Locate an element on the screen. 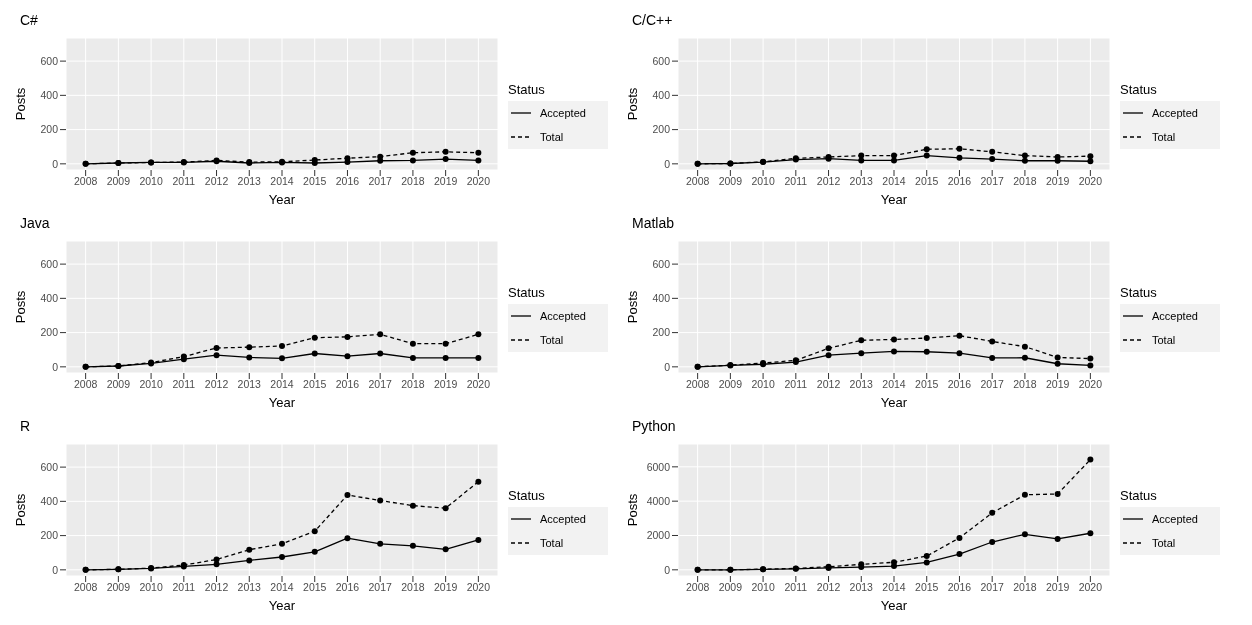  chart-title: Java is located at coordinates (35, 223).